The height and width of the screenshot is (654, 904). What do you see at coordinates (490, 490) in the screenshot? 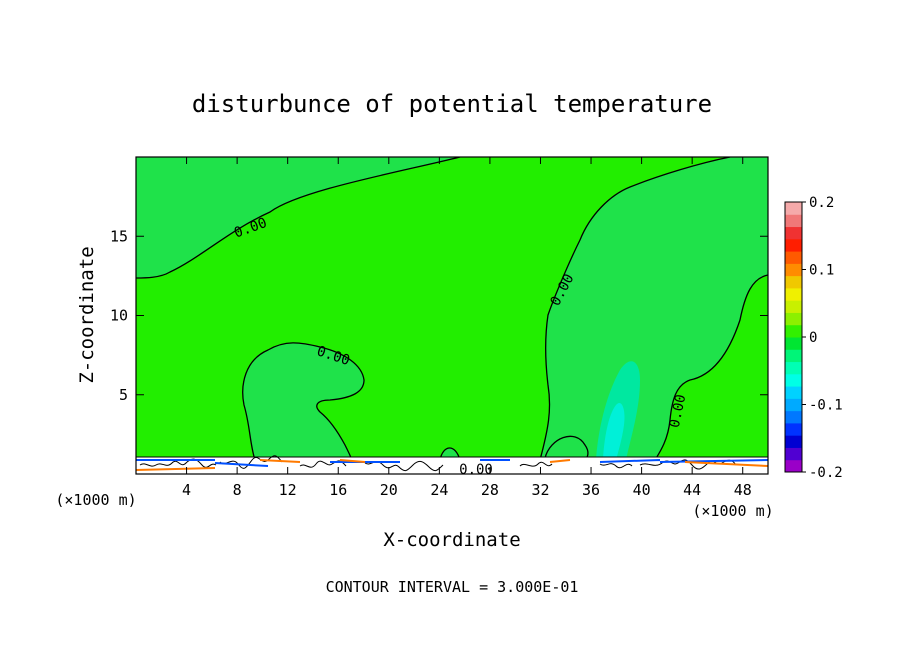
I see `x-tick-label: 28` at bounding box center [490, 490].